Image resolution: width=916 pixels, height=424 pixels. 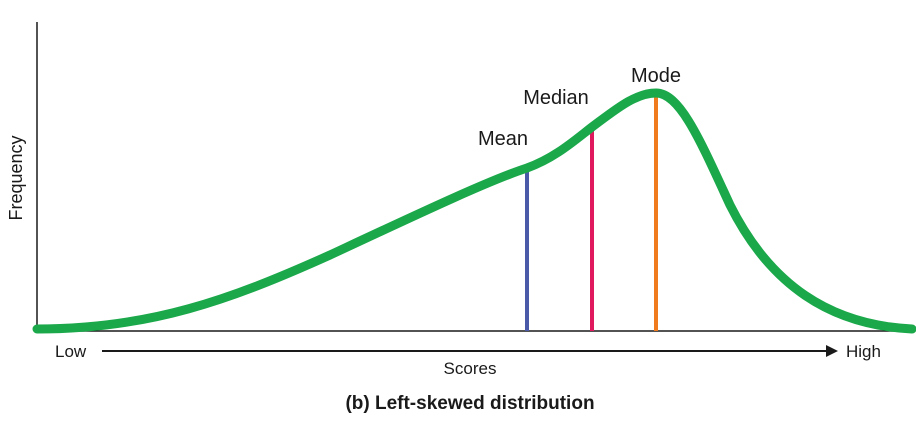 What do you see at coordinates (469, 403) in the screenshot?
I see `figure-caption: (b) Left-skewed distribution` at bounding box center [469, 403].